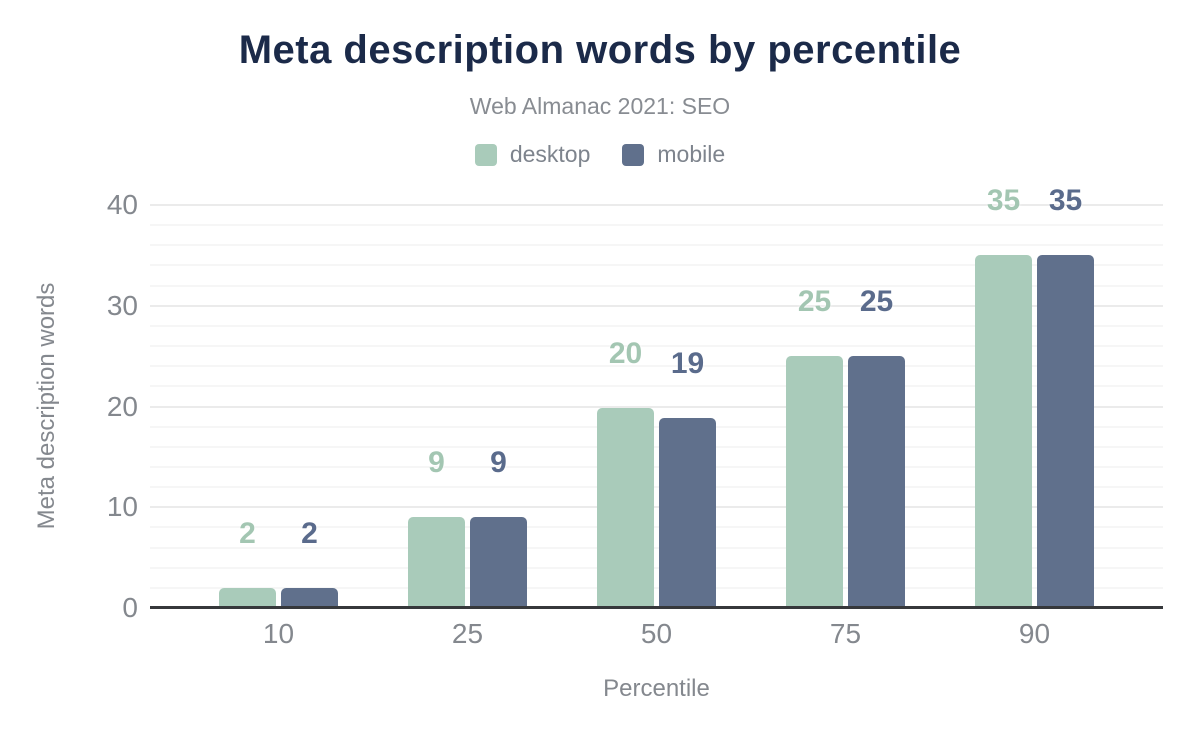 Image resolution: width=1200 pixels, height=742 pixels. I want to click on legend-item-mobile: mobile, so click(673, 154).